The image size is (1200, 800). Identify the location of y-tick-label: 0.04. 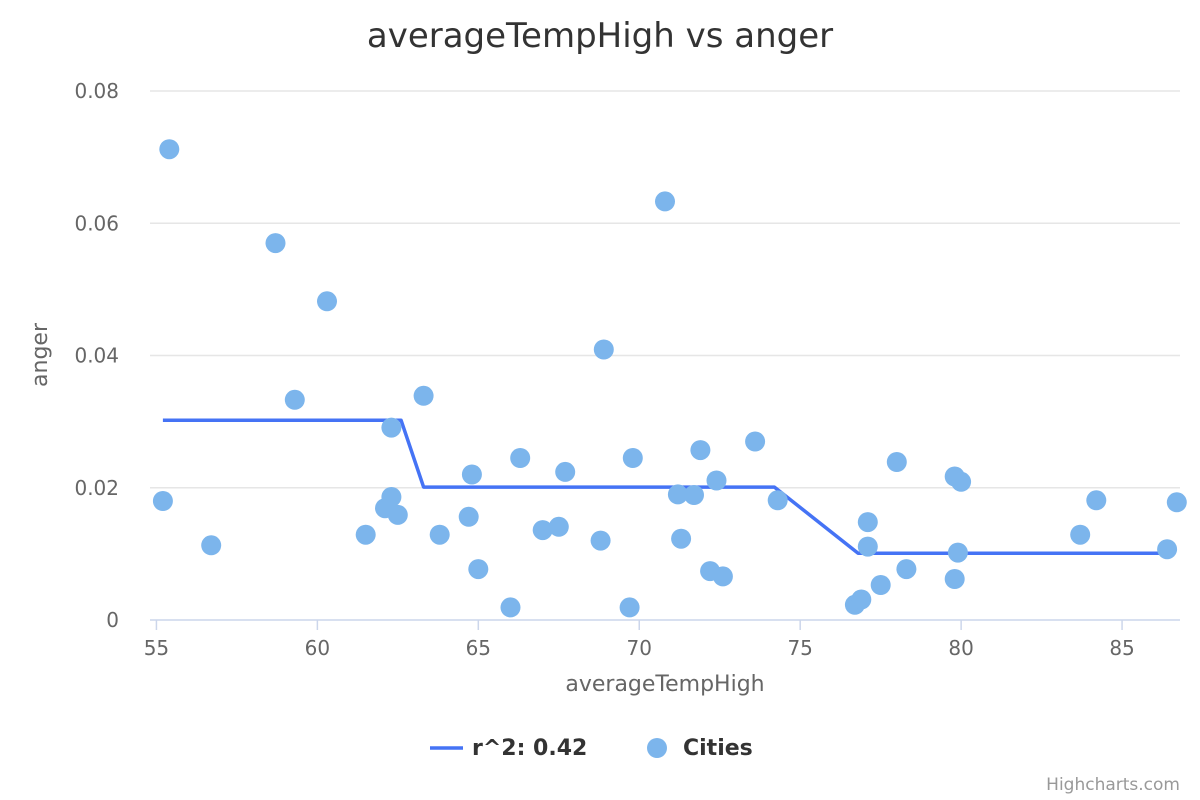
(96, 356).